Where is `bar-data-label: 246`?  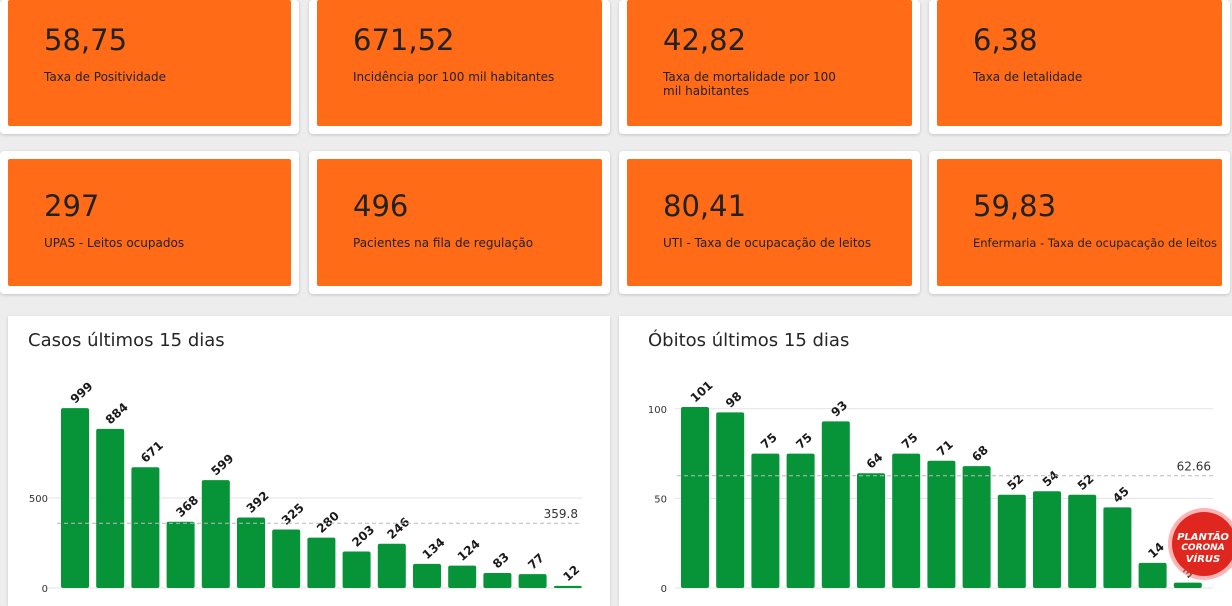 bar-data-label: 246 is located at coordinates (398, 528).